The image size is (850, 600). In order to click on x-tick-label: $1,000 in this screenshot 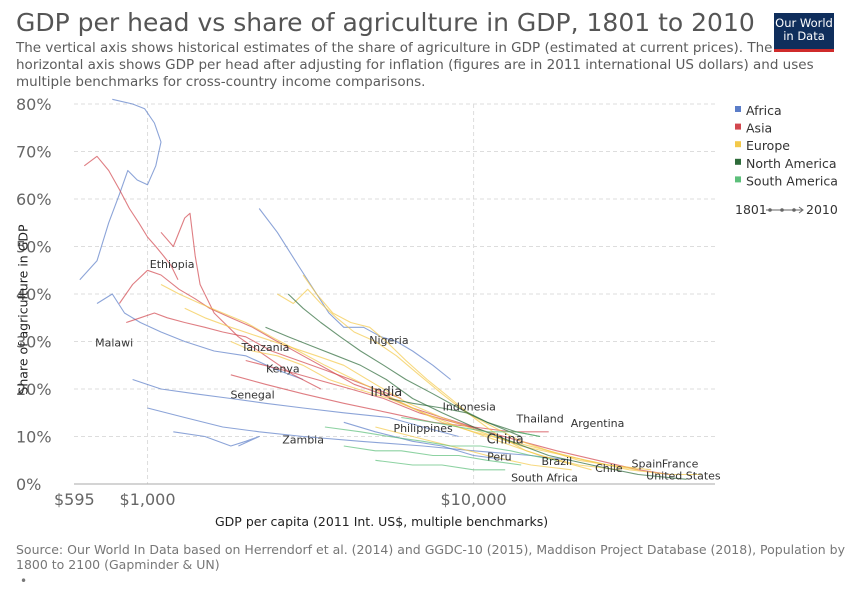, I will do `click(148, 499)`.